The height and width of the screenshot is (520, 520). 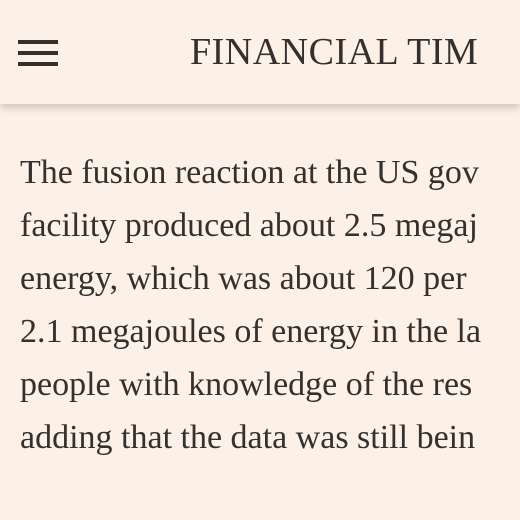 I want to click on article-line: 2.1 megajoules of energy in the la, so click(x=251, y=331).